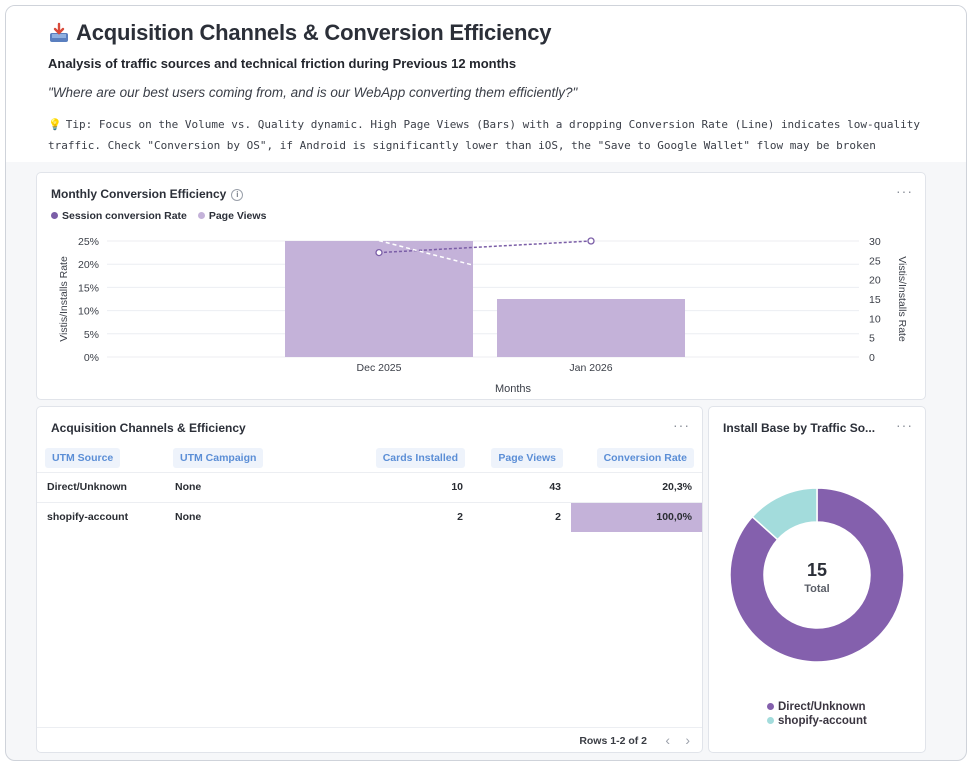  Describe the element at coordinates (636, 516) in the screenshot. I see `cell-conversion-rate: 100,0%` at that location.